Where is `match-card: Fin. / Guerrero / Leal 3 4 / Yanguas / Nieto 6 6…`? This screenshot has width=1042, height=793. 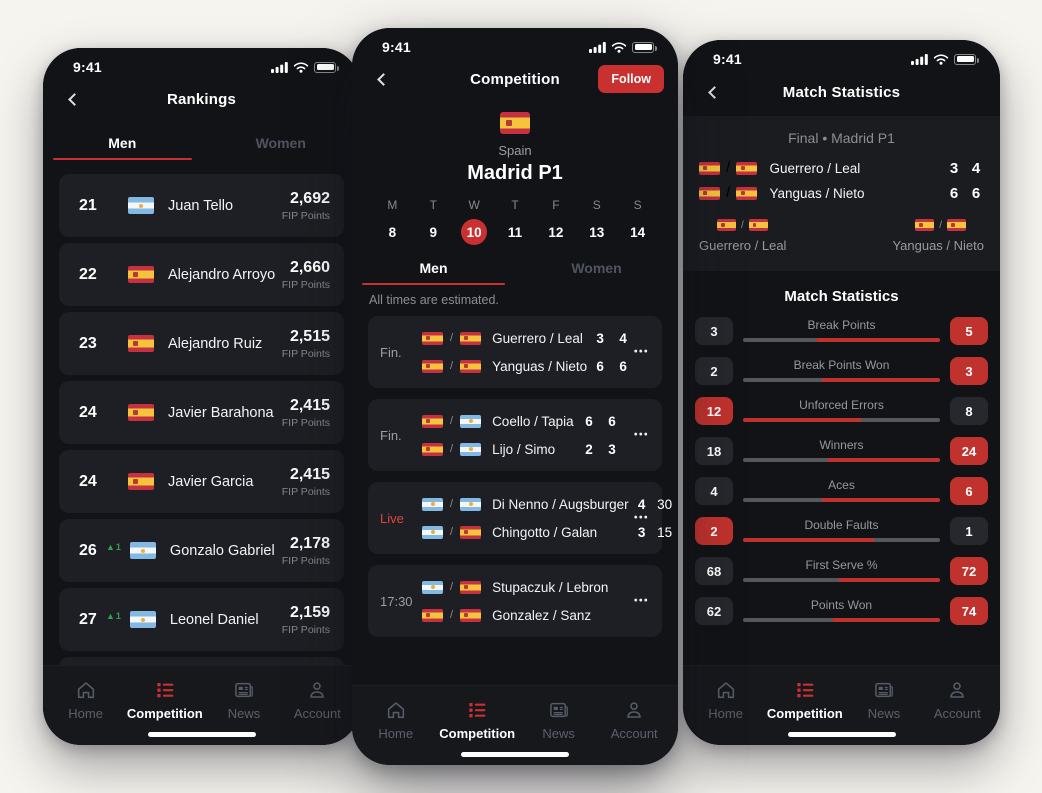
match-card: Fin. / Guerrero / Leal 3 4 / Yanguas / Nieto 6 6… is located at coordinates (515, 352).